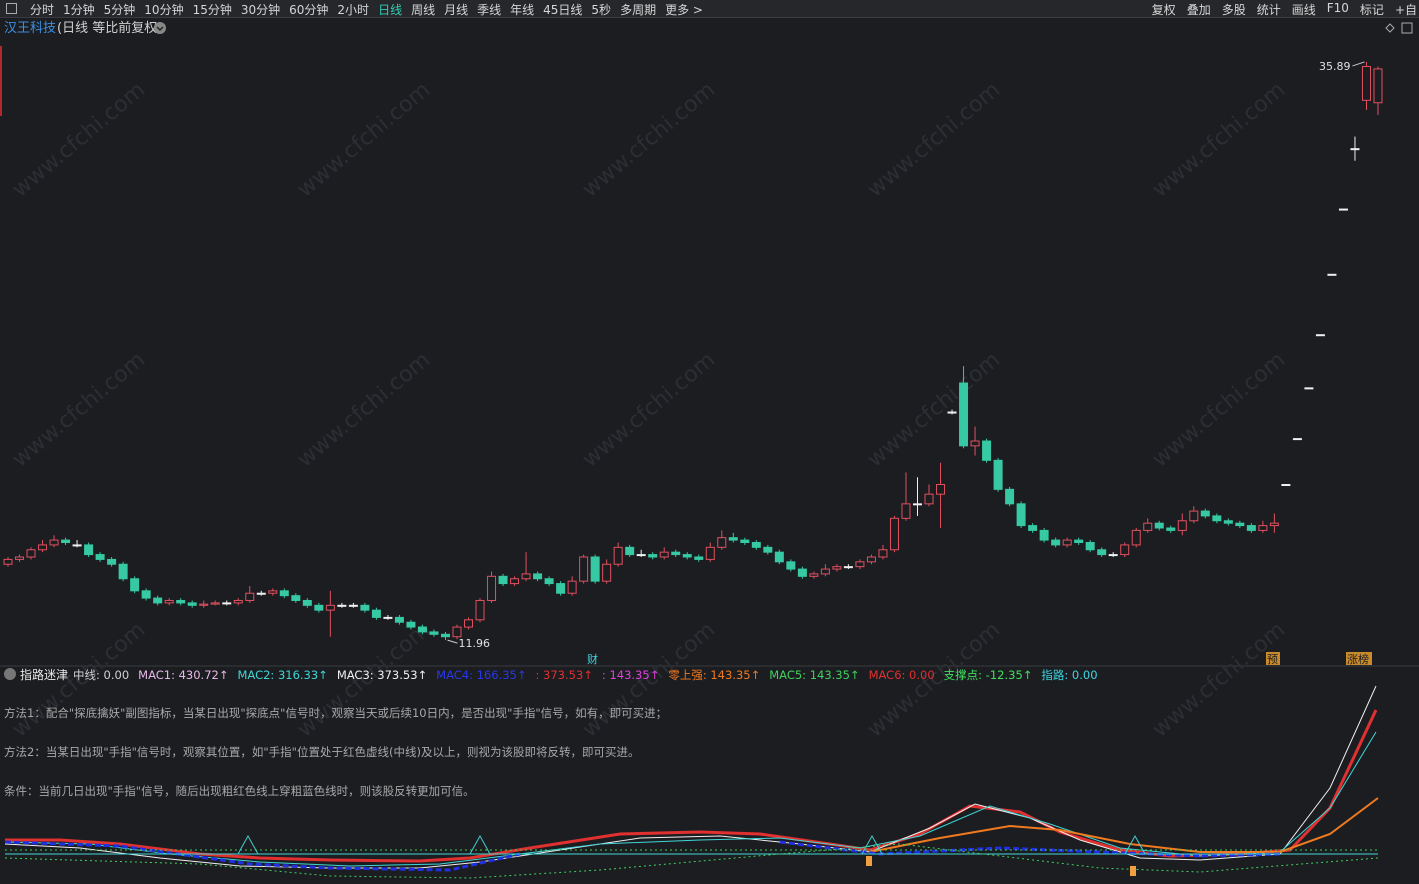 This screenshot has width=1419, height=884. Describe the element at coordinates (1390, 28) in the screenshot. I see `diamond-icon` at that location.